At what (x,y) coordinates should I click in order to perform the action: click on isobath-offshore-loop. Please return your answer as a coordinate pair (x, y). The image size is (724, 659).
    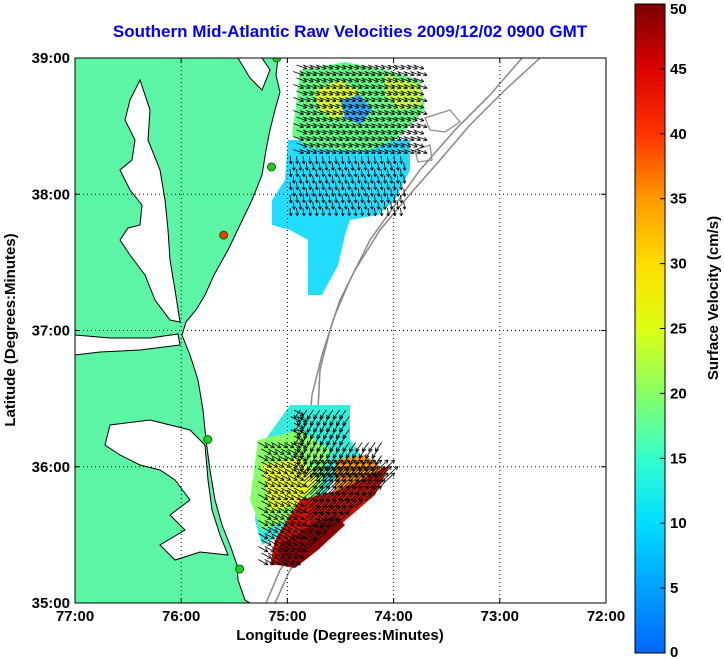
    Looking at the image, I should click on (437, 136).